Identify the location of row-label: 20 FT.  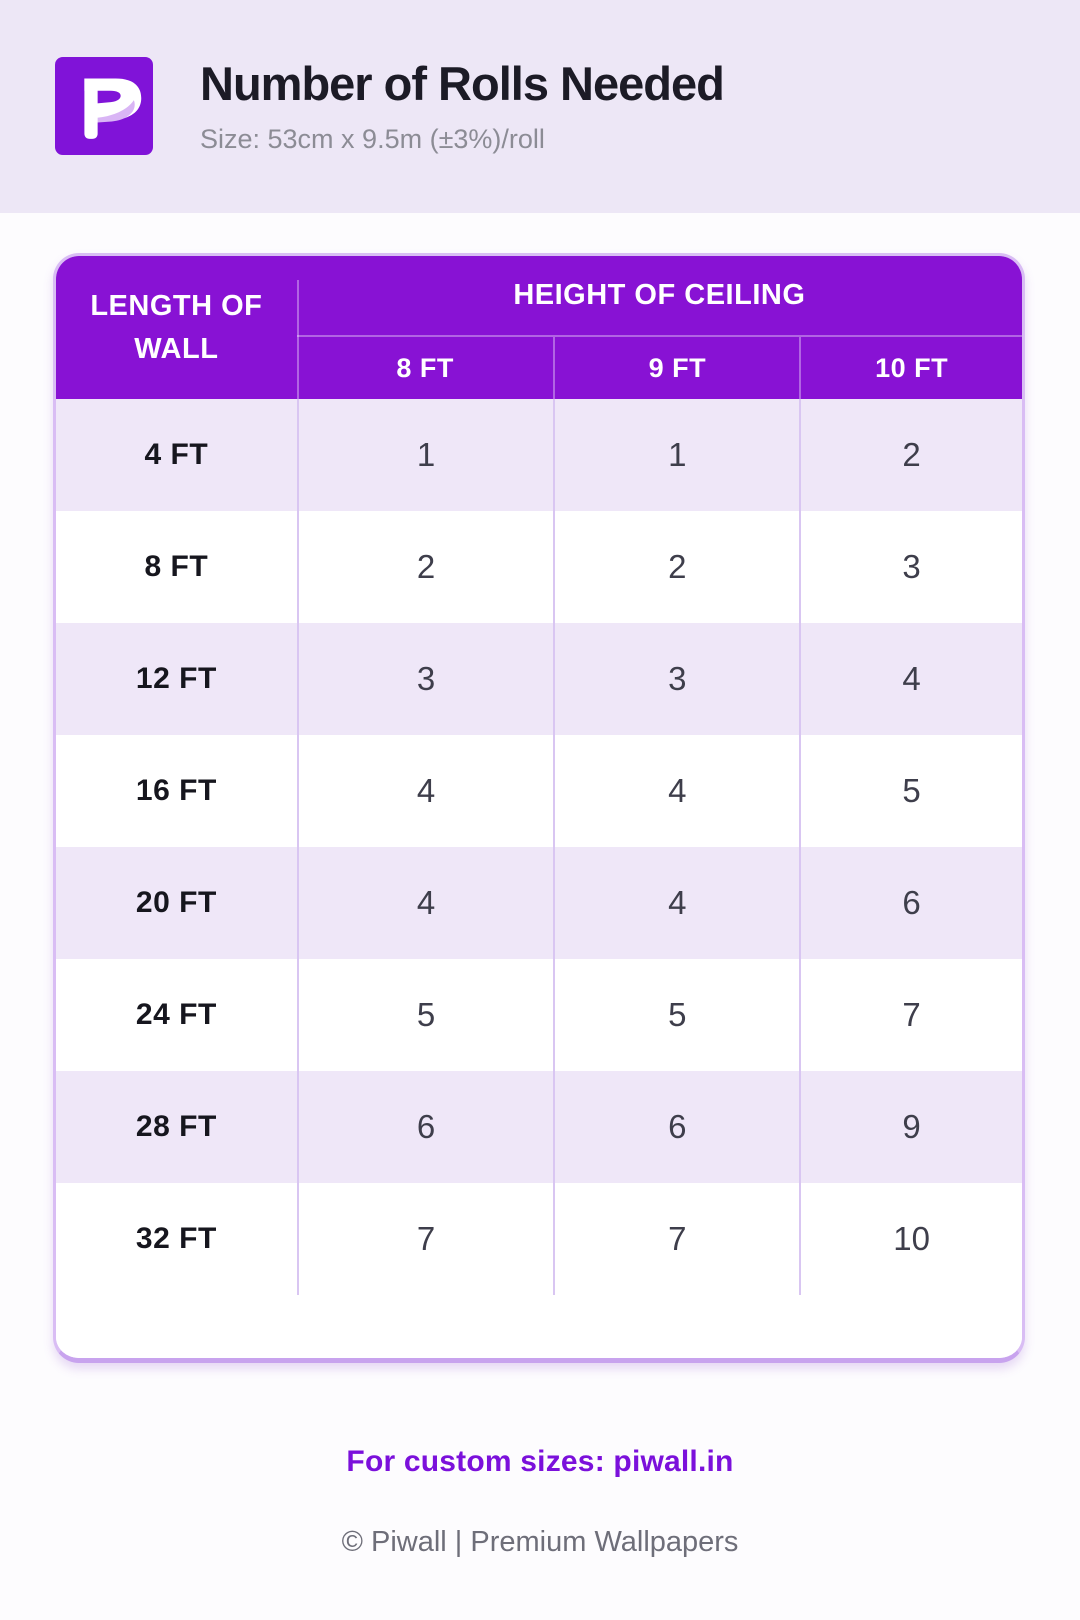
(176, 902).